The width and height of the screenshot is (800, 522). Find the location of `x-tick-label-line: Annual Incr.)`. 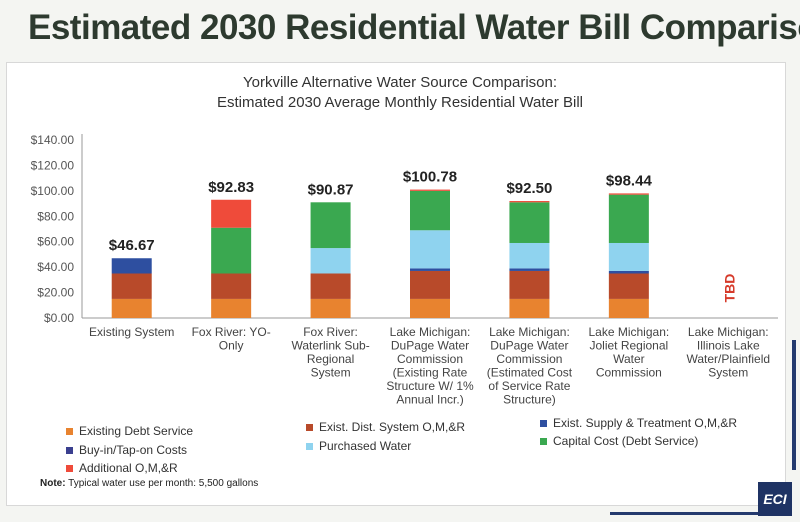

x-tick-label-line: Annual Incr.) is located at coordinates (429, 400).